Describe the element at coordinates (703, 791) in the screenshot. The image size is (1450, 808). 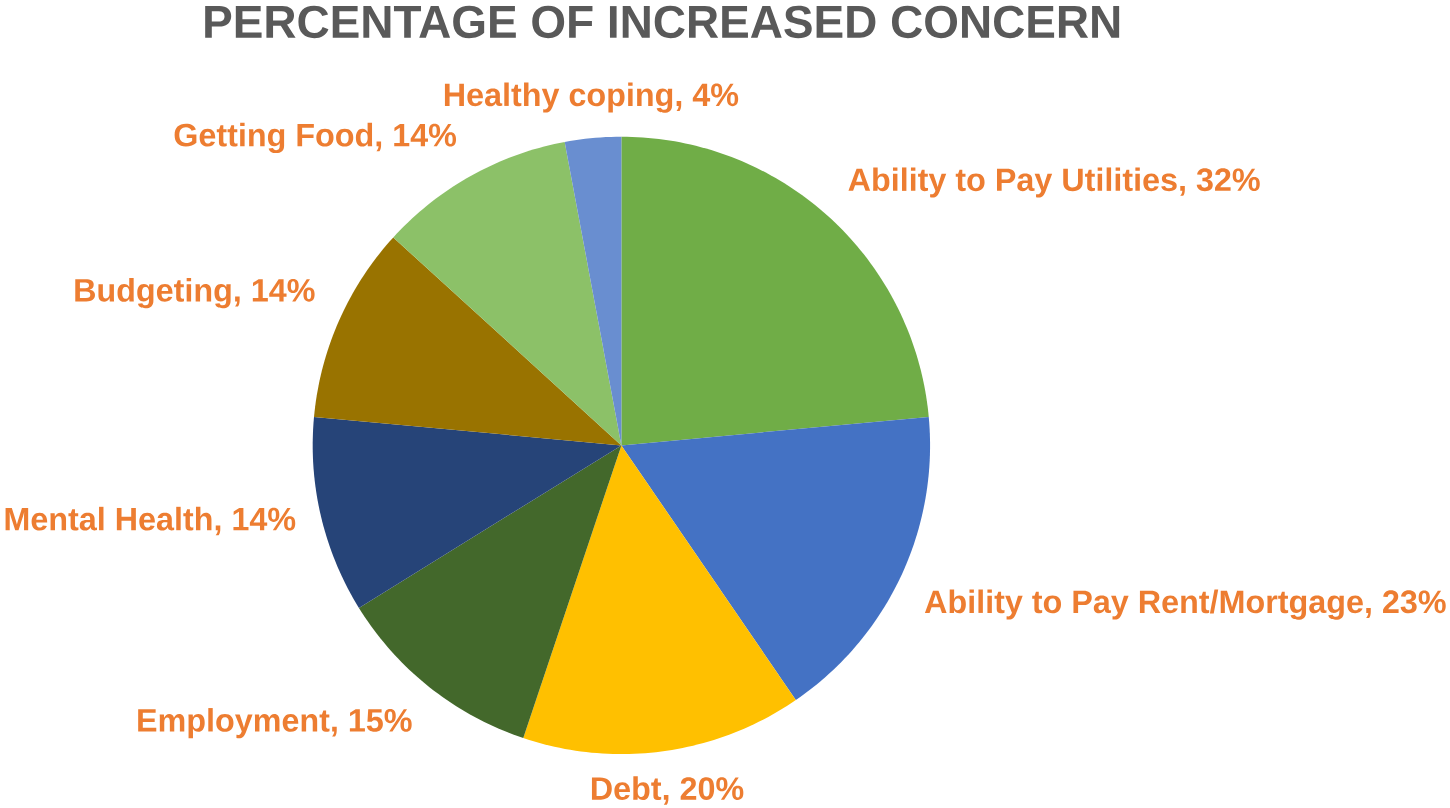
I see `data-label: , 20%` at that location.